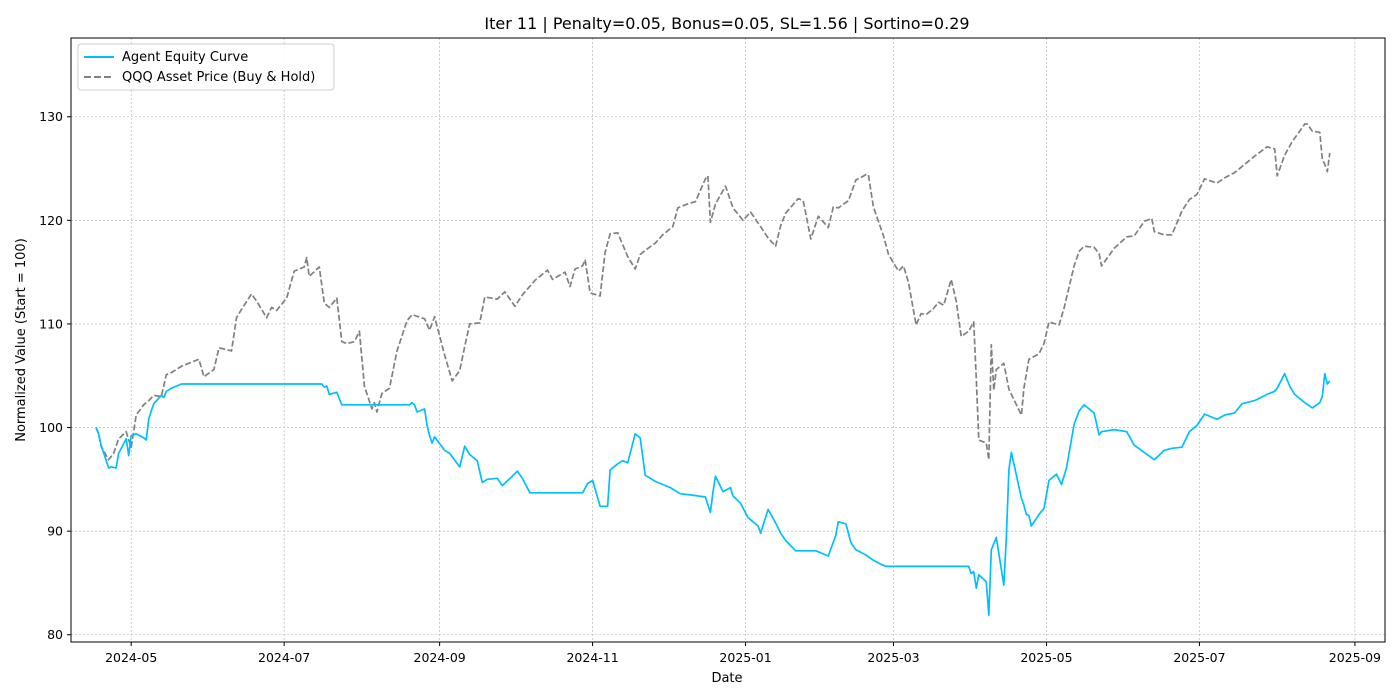 This screenshot has height=700, width=1400. What do you see at coordinates (218, 77) in the screenshot?
I see `legend-label-asset: QQQ Asset Price (Buy & Hold)` at bounding box center [218, 77].